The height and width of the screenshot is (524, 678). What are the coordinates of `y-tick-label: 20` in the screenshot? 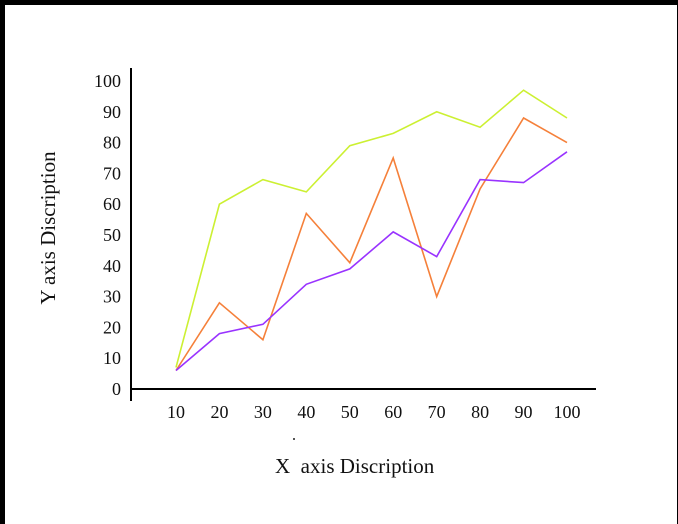 It's located at (112, 327).